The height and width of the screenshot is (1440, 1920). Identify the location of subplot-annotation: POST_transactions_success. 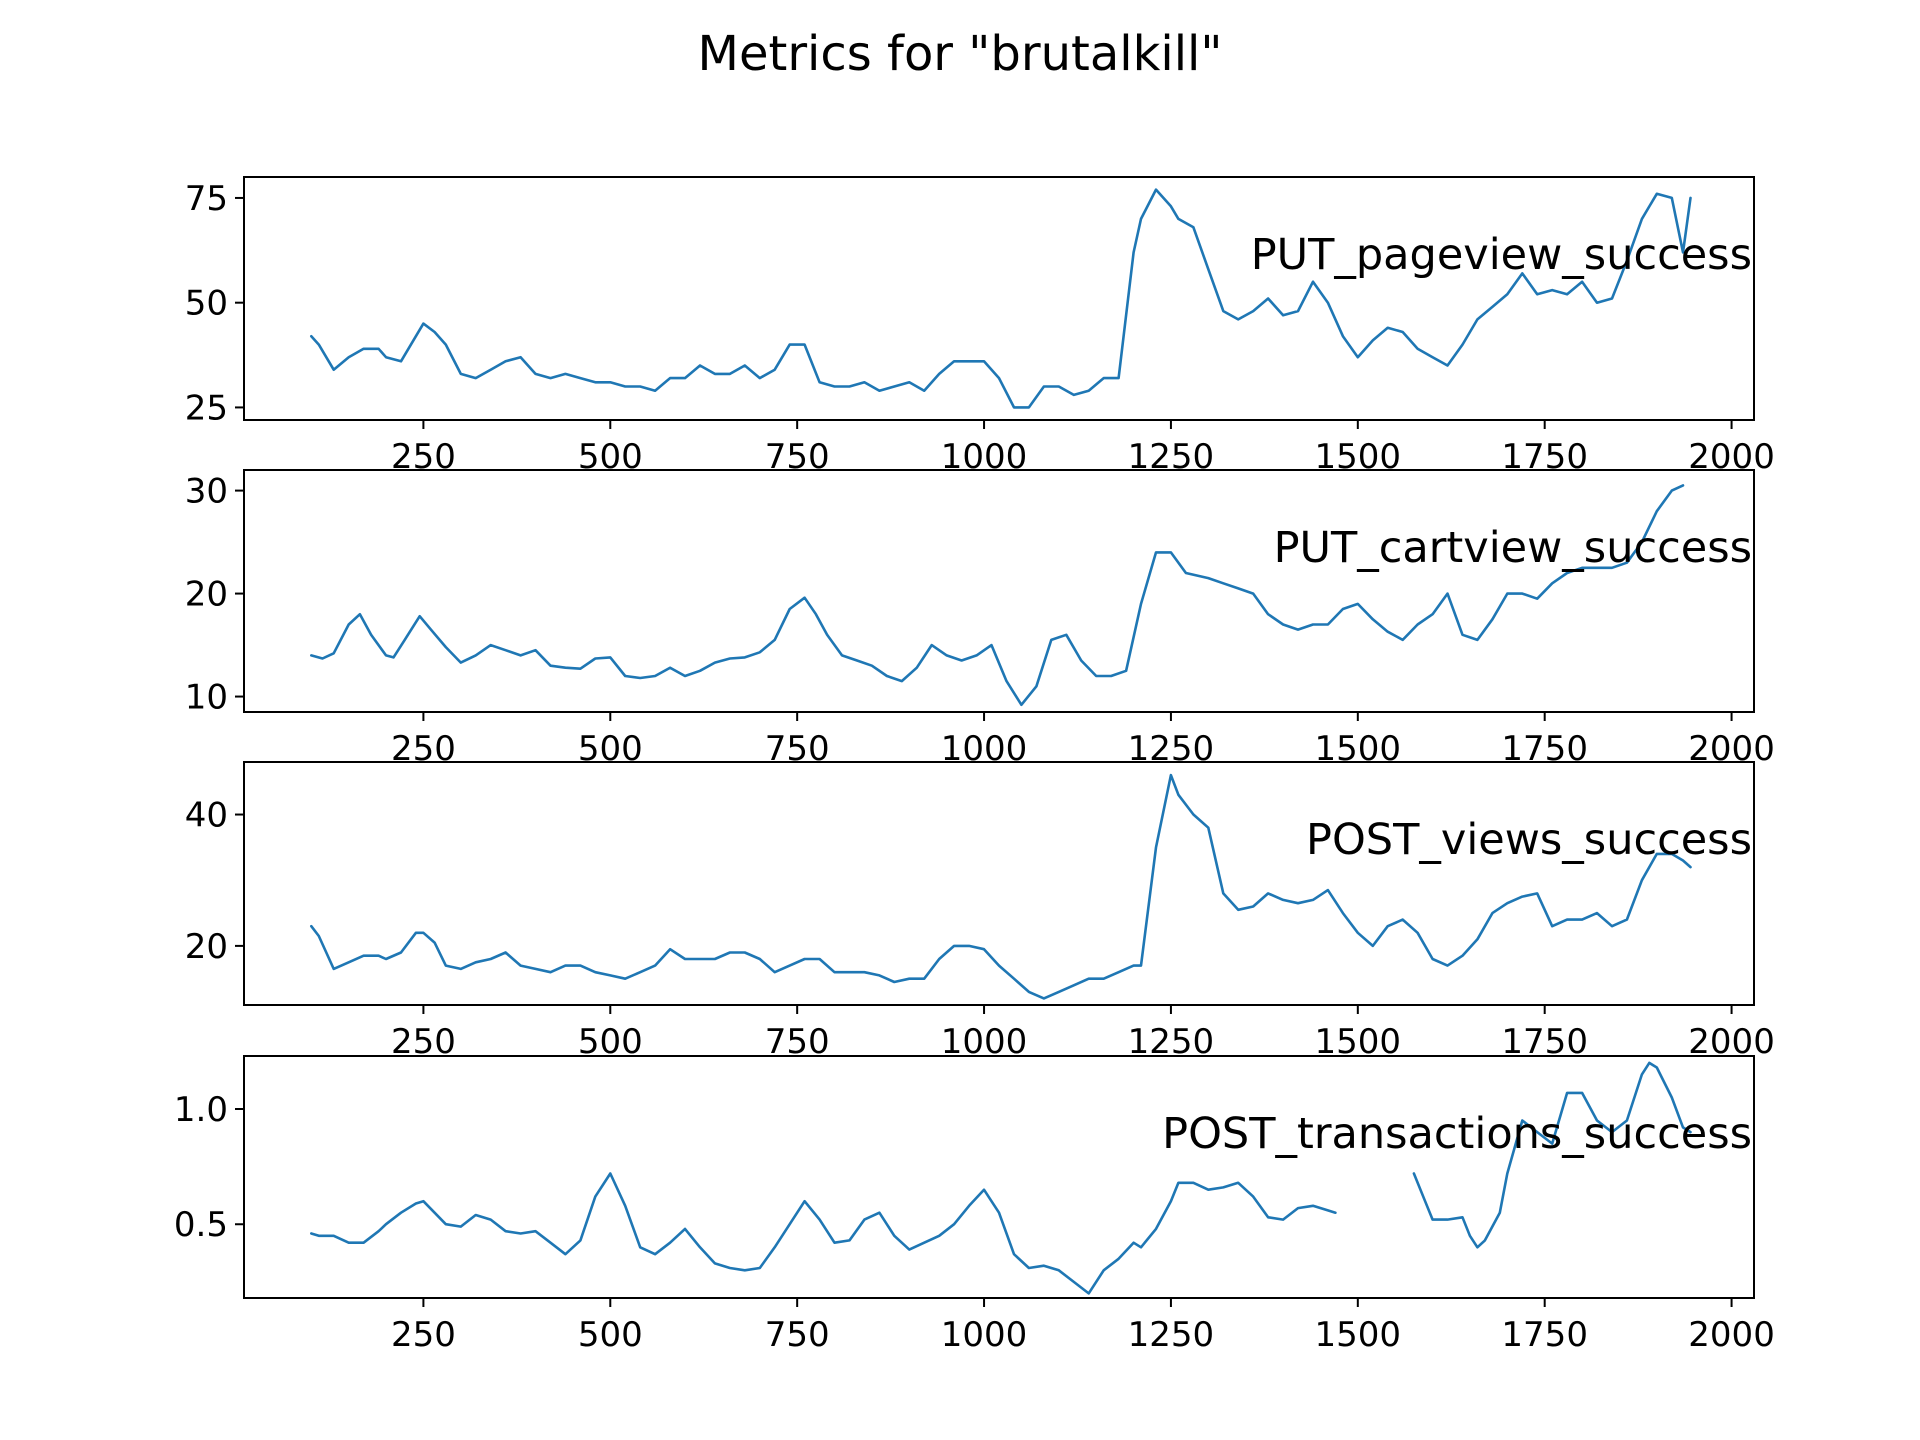
(1457, 1134).